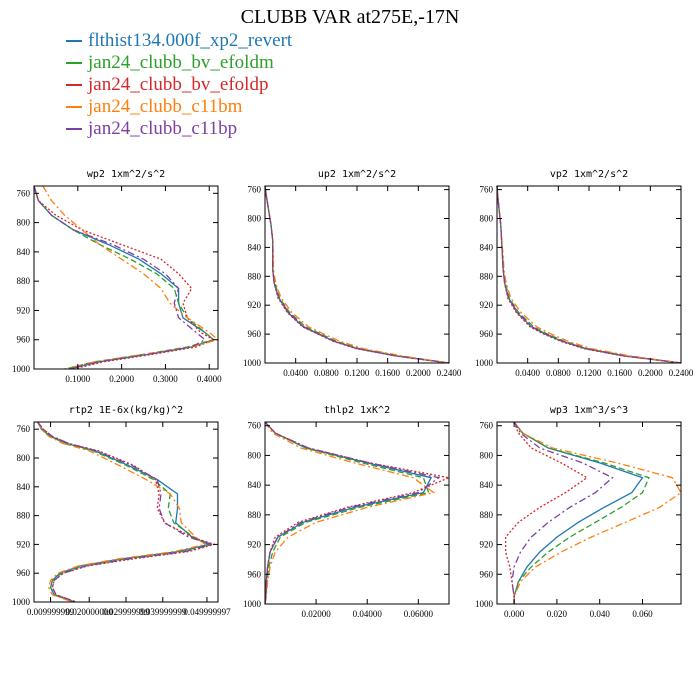 This screenshot has width=700, height=700. Describe the element at coordinates (90, 612) in the screenshot. I see `x-tick-label: 0.020000000` at that location.